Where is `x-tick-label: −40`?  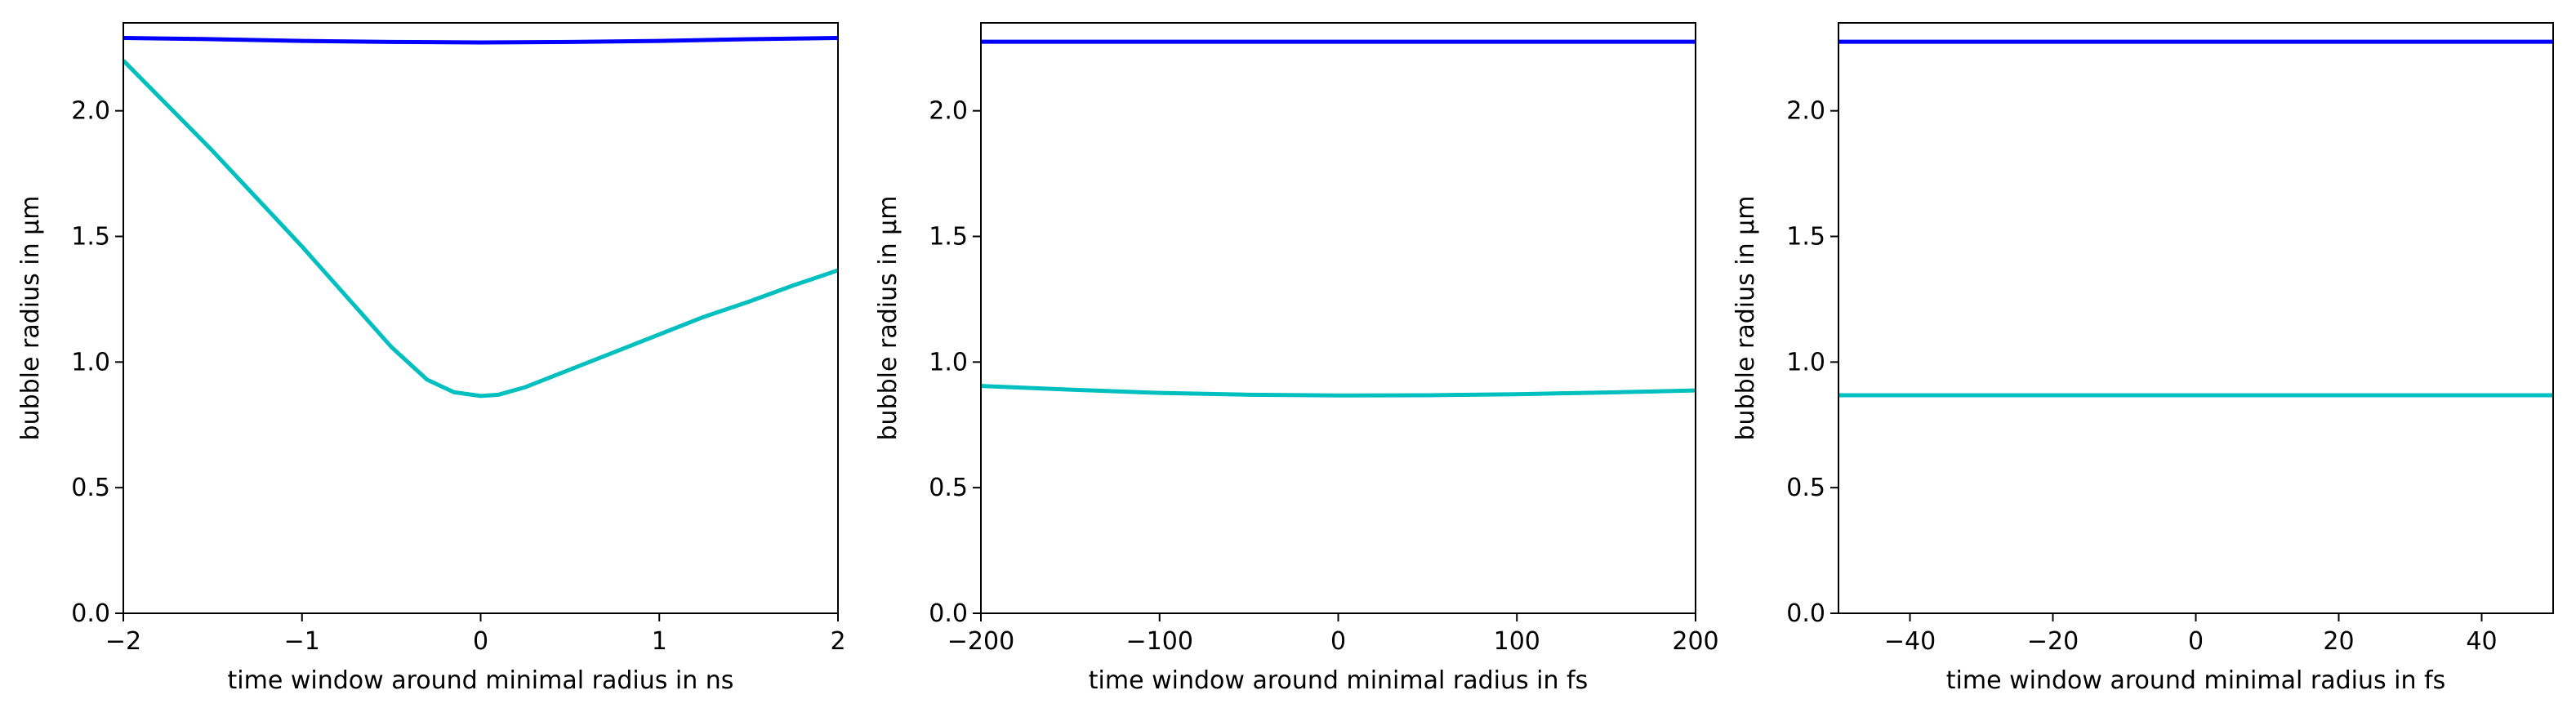 x-tick-label: −40 is located at coordinates (1910, 641).